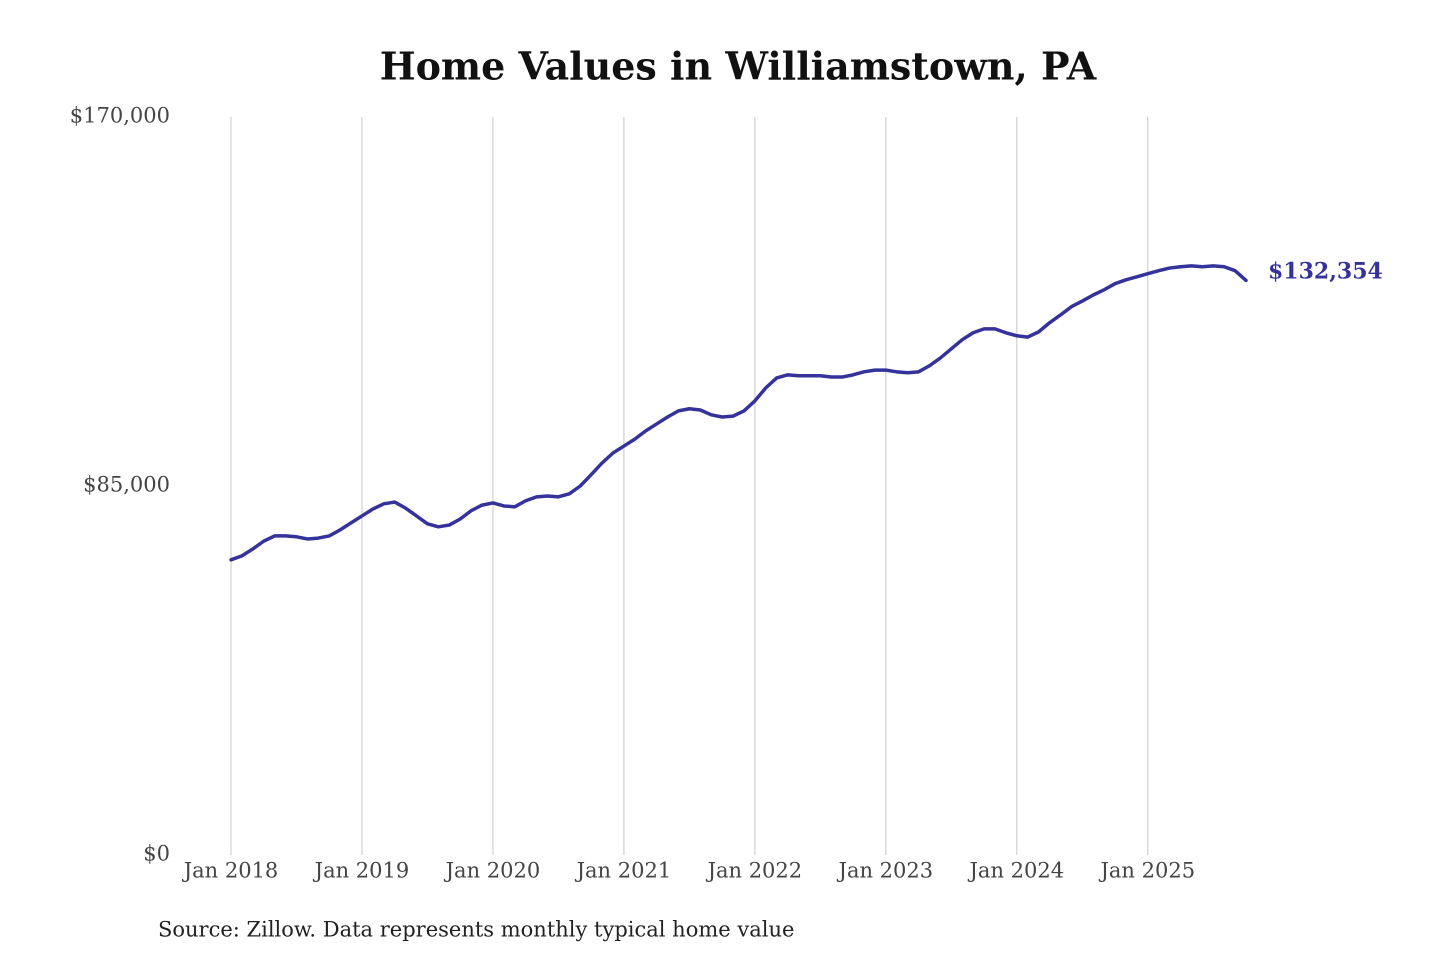 The height and width of the screenshot is (960, 1440). What do you see at coordinates (361, 871) in the screenshot?
I see `x-tick-label: Jan 2019` at bounding box center [361, 871].